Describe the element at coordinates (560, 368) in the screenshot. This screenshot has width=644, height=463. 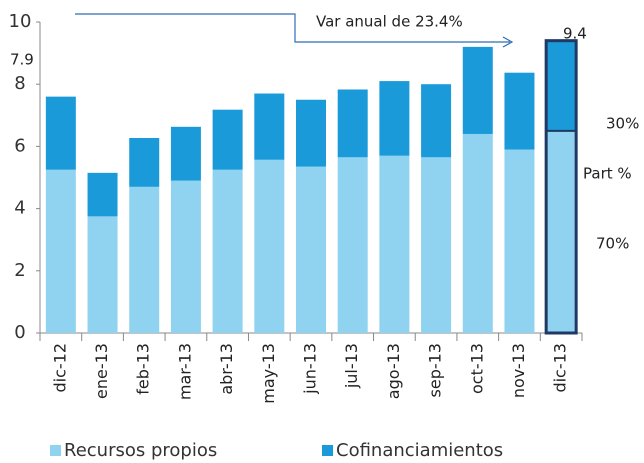
I see `x-tick-label: dic-13` at that location.